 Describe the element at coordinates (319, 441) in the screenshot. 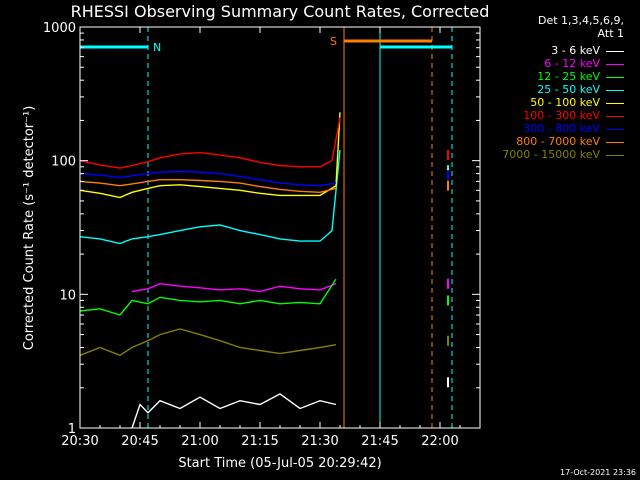

I see `x-tick-label: 21:30` at that location.